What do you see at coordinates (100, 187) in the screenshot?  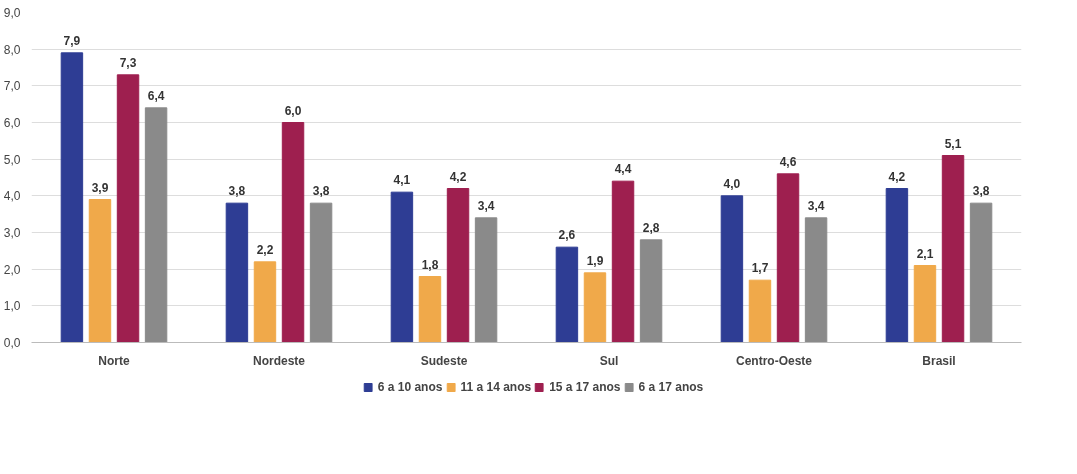 I see `data-label: 3,9` at bounding box center [100, 187].